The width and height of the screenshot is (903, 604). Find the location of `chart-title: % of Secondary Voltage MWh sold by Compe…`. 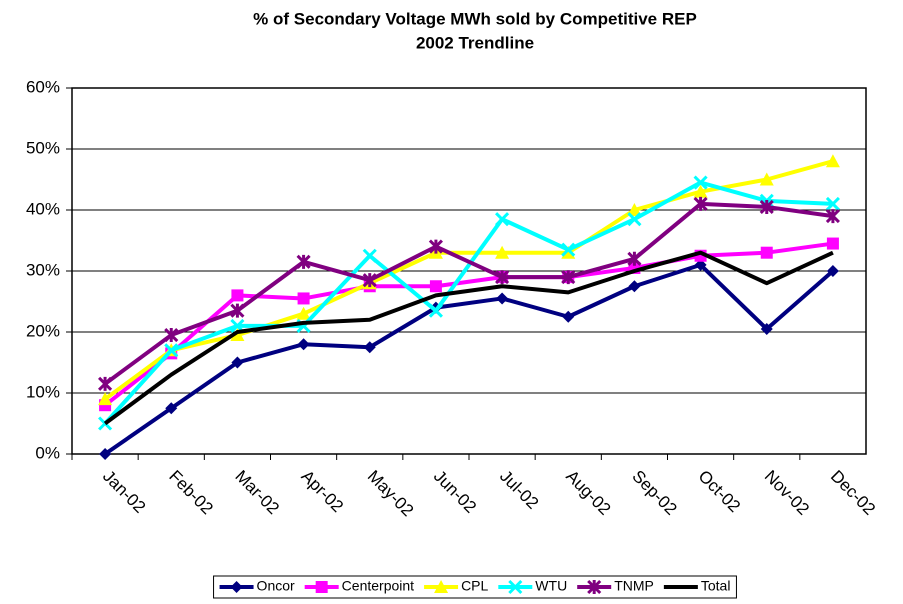

chart-title: % of Secondary Voltage MWh sold by Compe… is located at coordinates (475, 18).